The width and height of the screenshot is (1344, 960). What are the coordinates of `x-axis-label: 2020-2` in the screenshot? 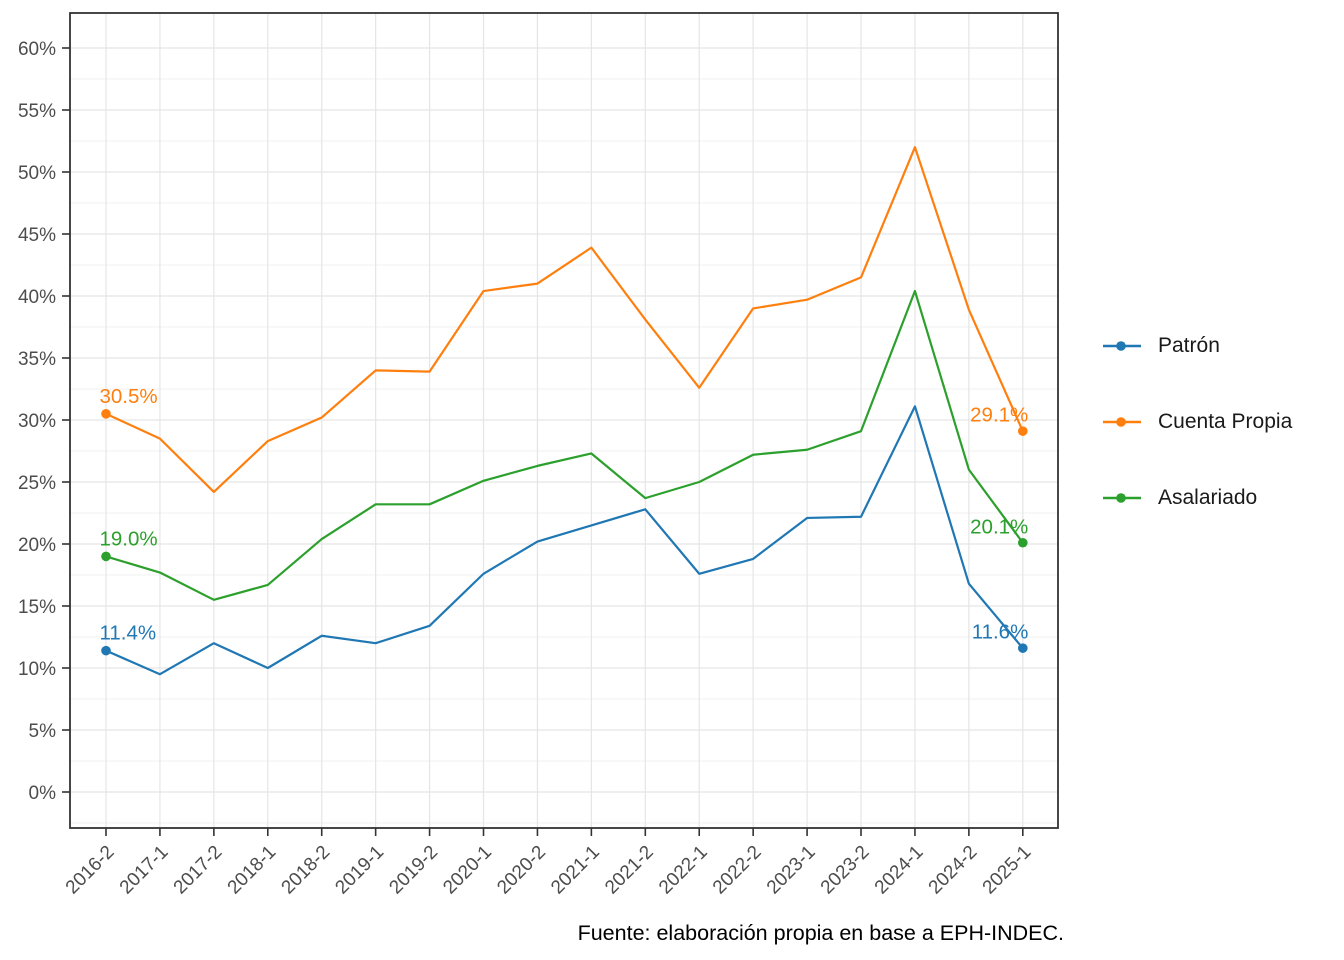 It's located at (521, 870).